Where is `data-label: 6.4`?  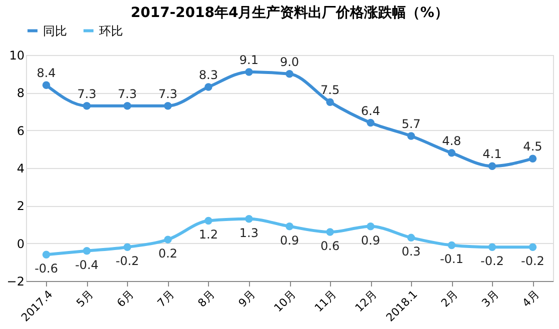 data-label: 6.4 is located at coordinates (370, 111).